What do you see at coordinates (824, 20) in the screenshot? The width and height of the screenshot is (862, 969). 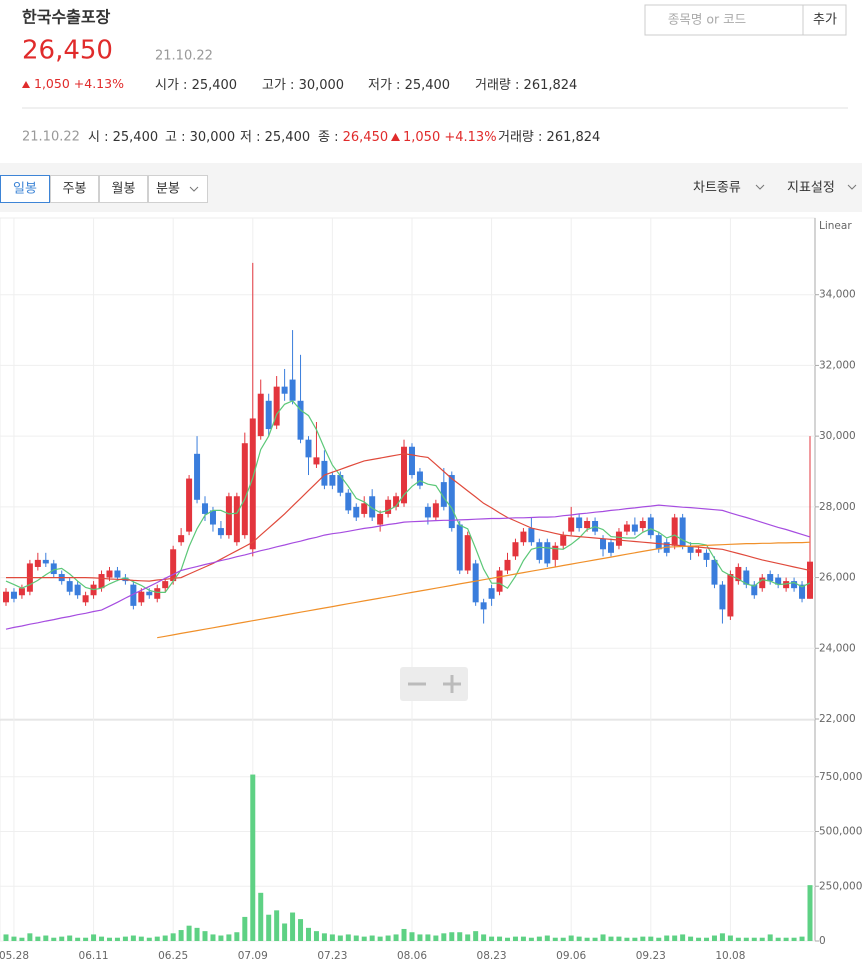 I see `add-button` at bounding box center [824, 20].